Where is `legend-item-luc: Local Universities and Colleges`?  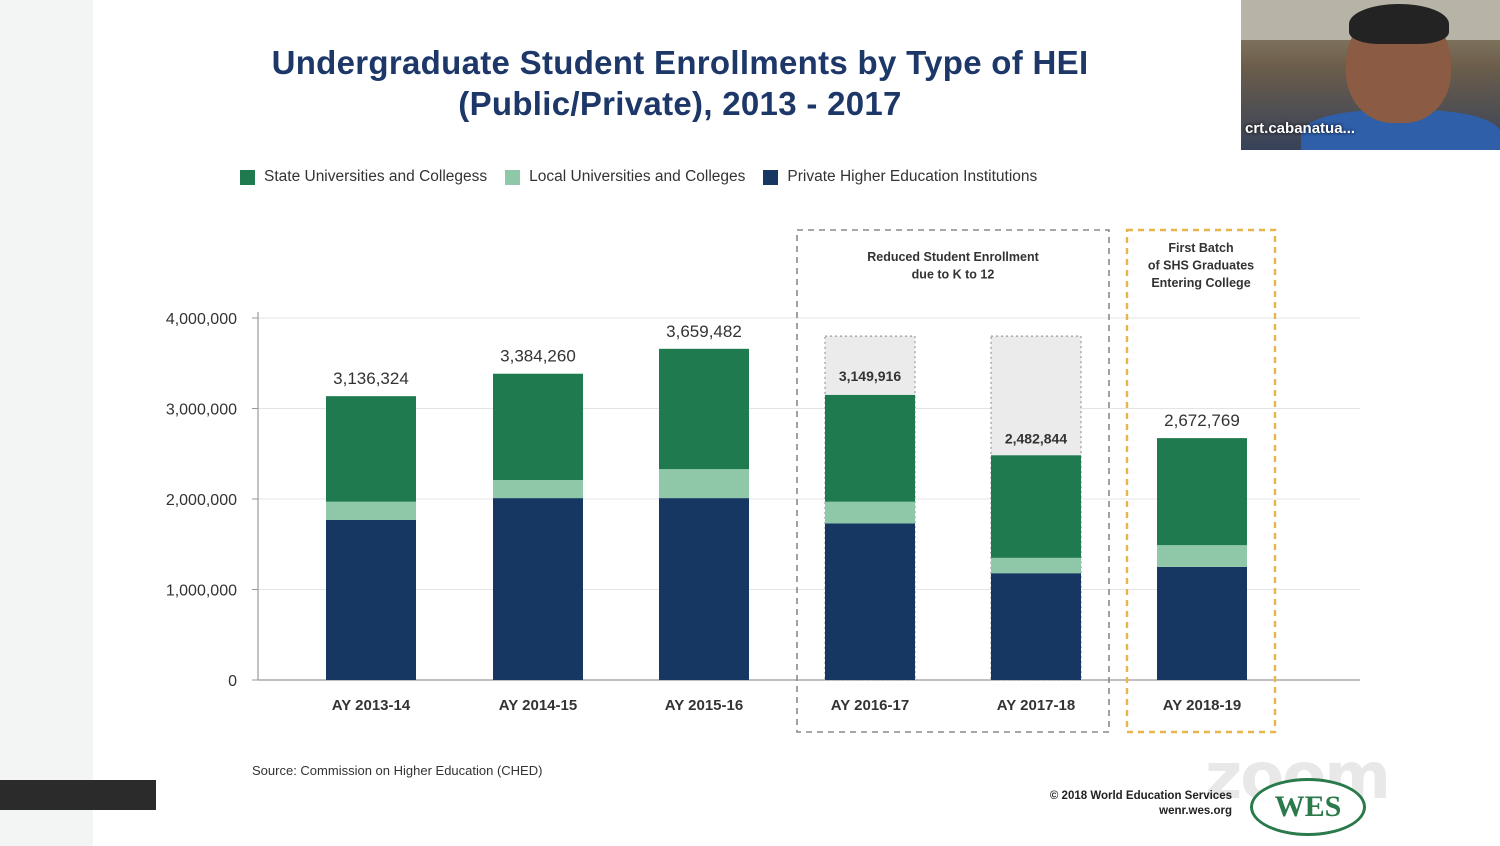 legend-item-luc: Local Universities and Colleges is located at coordinates (625, 177).